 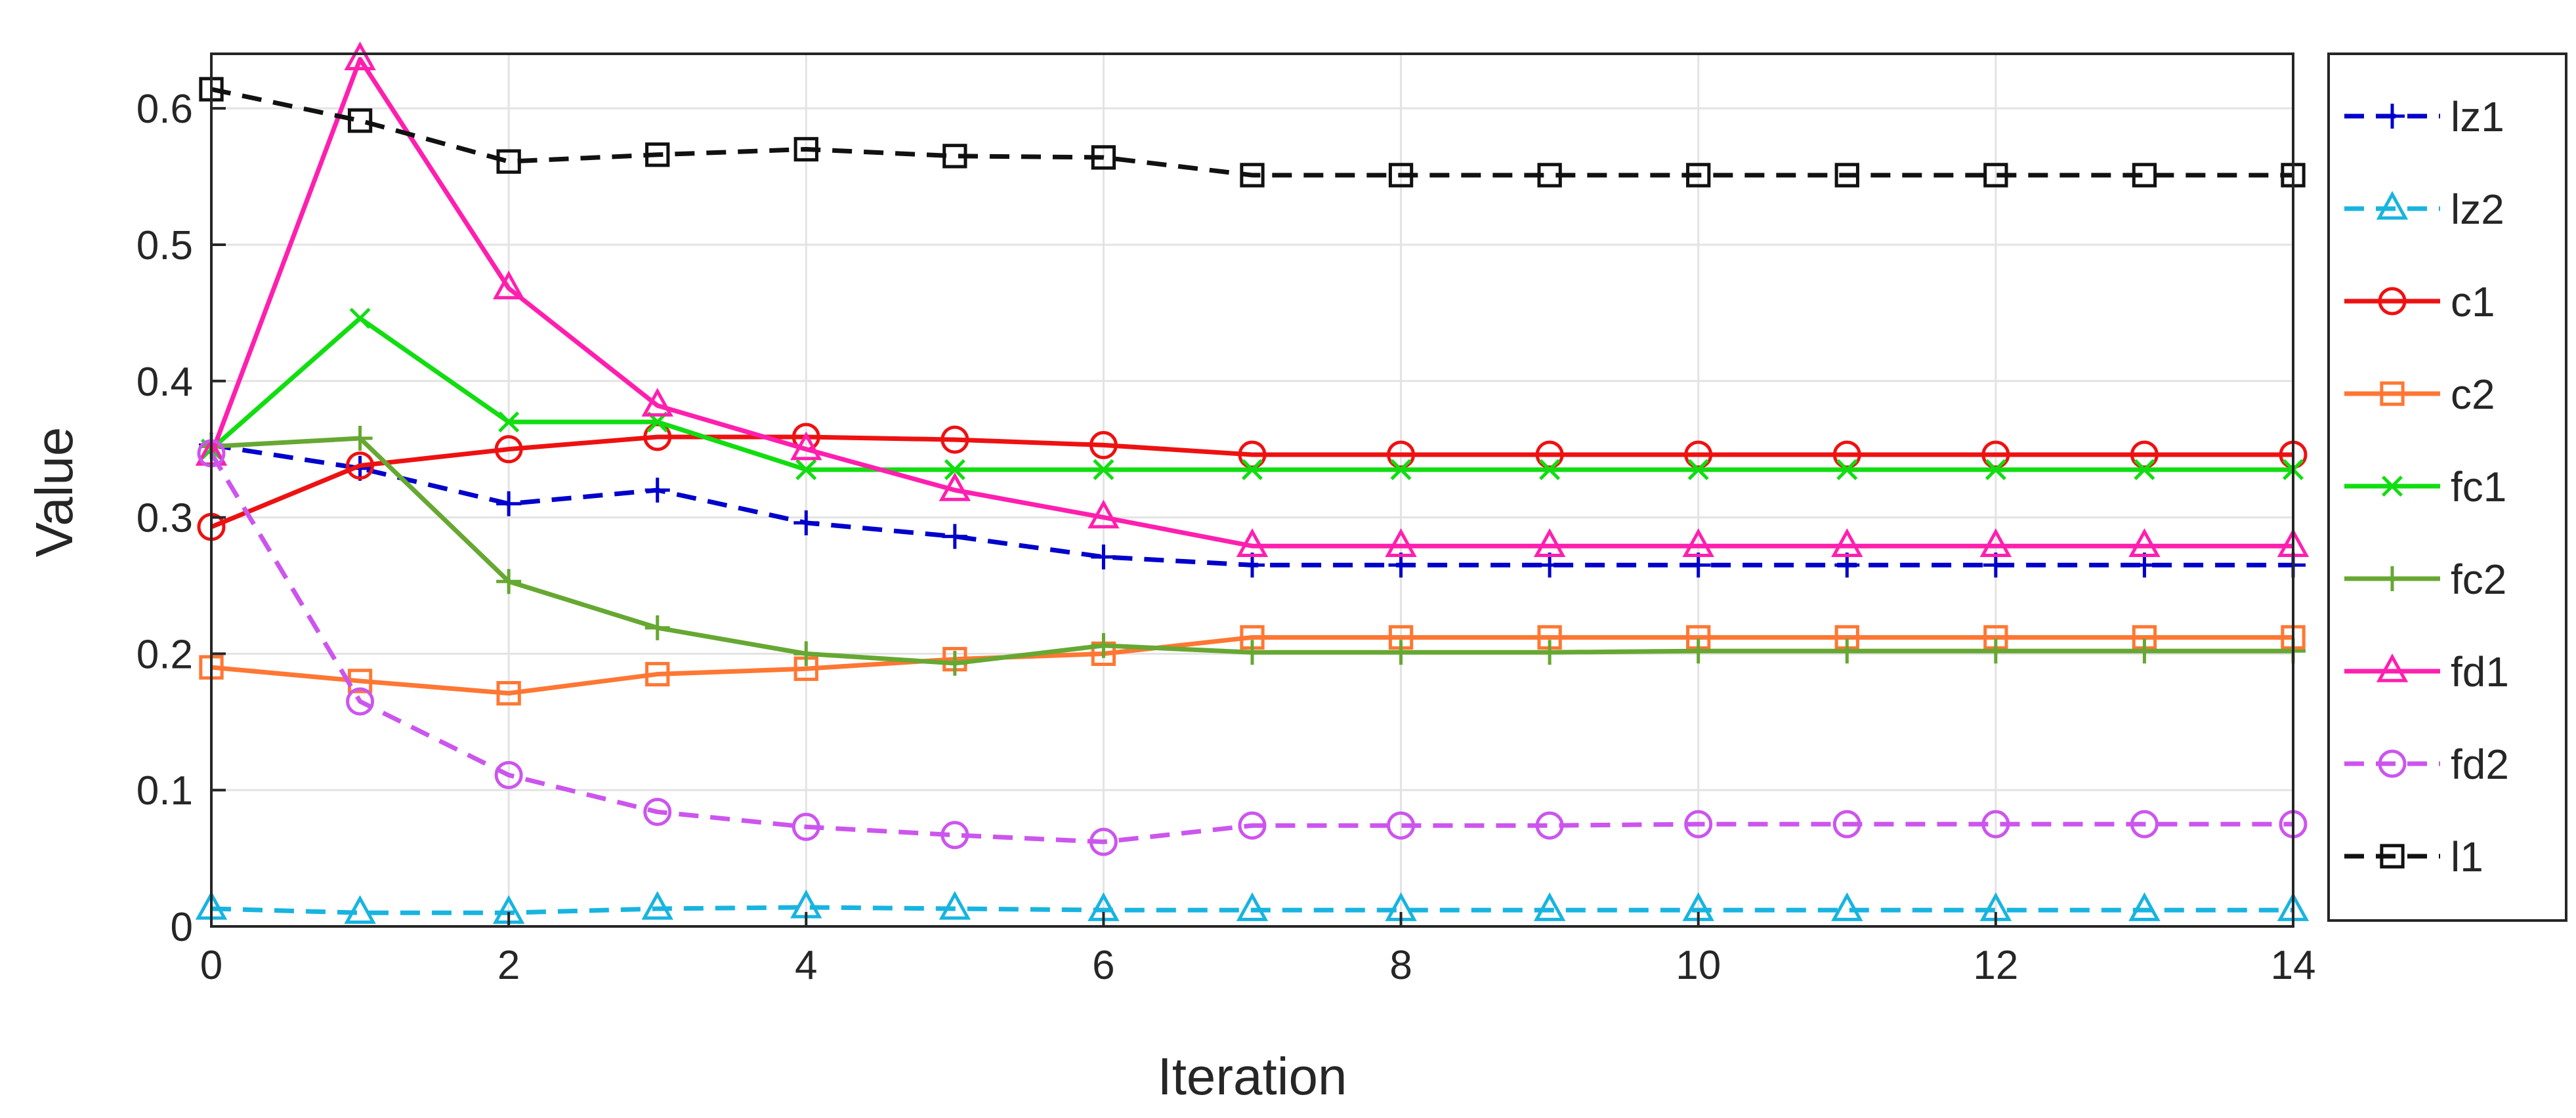 What do you see at coordinates (165, 654) in the screenshot?
I see `y-tick-label: 0.2` at bounding box center [165, 654].